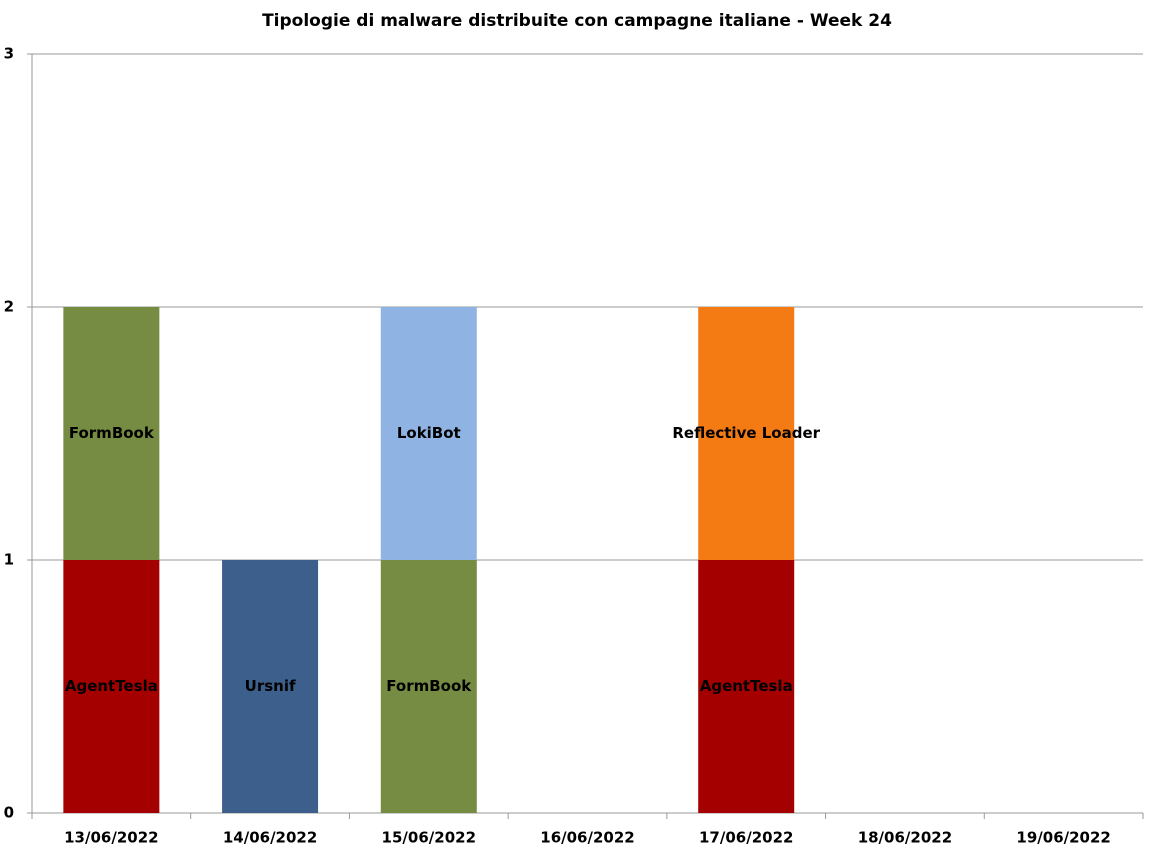  Describe the element at coordinates (9, 560) in the screenshot. I see `y-tick-label: 1` at that location.